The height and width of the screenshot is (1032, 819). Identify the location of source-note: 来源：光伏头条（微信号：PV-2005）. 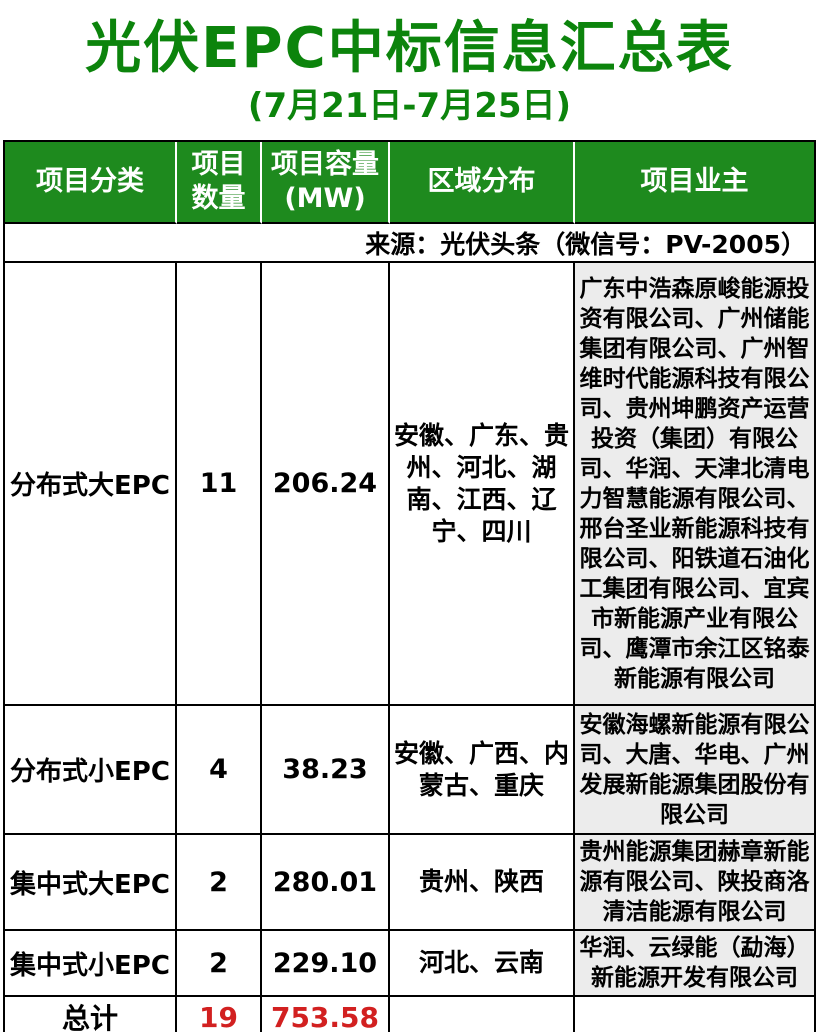
(409, 243).